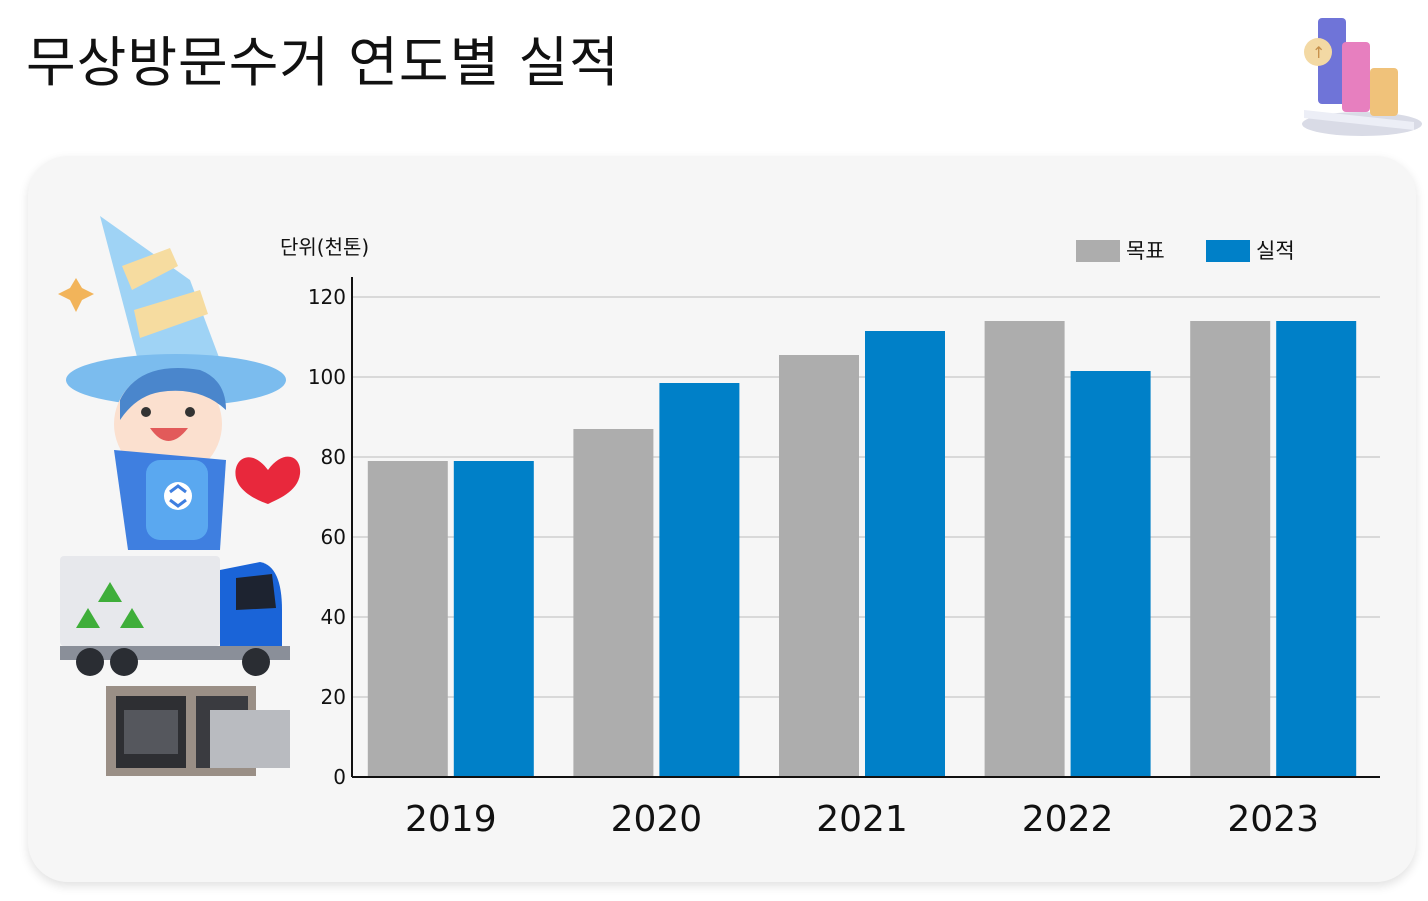 This screenshot has height=901, width=1428. Describe the element at coordinates (1024, 549) in the screenshot. I see `bar-target-2022` at that location.